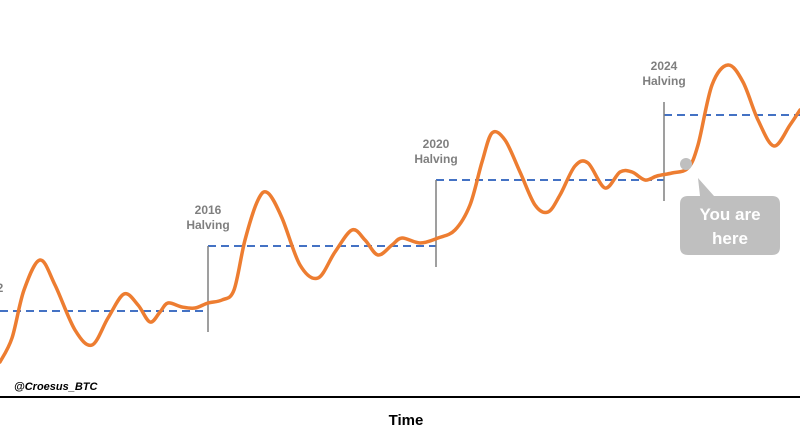 The image size is (800, 445). I want to click on watermark: @Croesus_BTC, so click(56, 387).